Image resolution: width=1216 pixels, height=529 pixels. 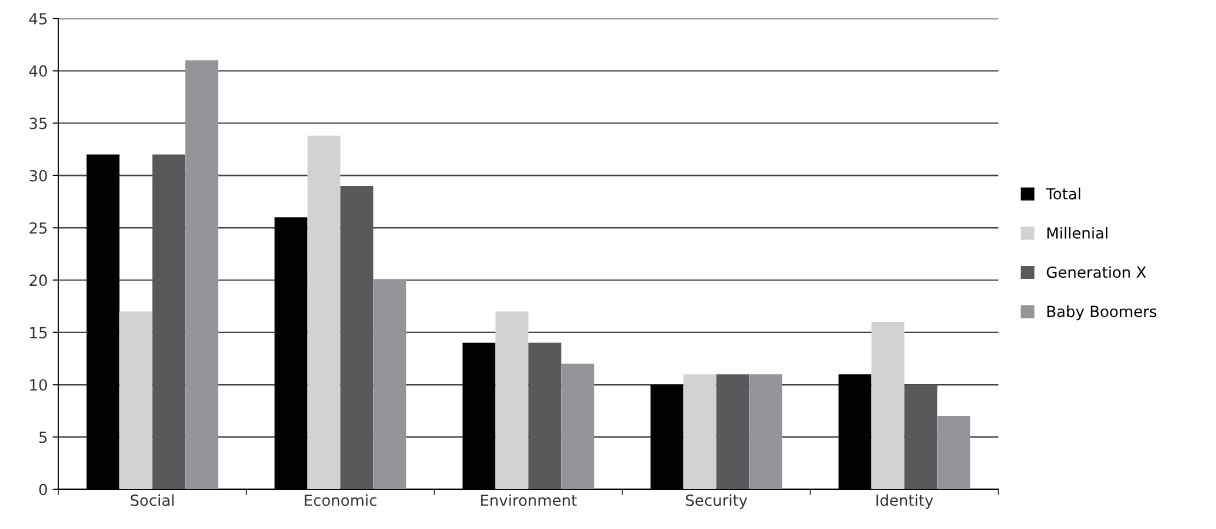 I want to click on x-tick-label: Social, so click(x=152, y=500).